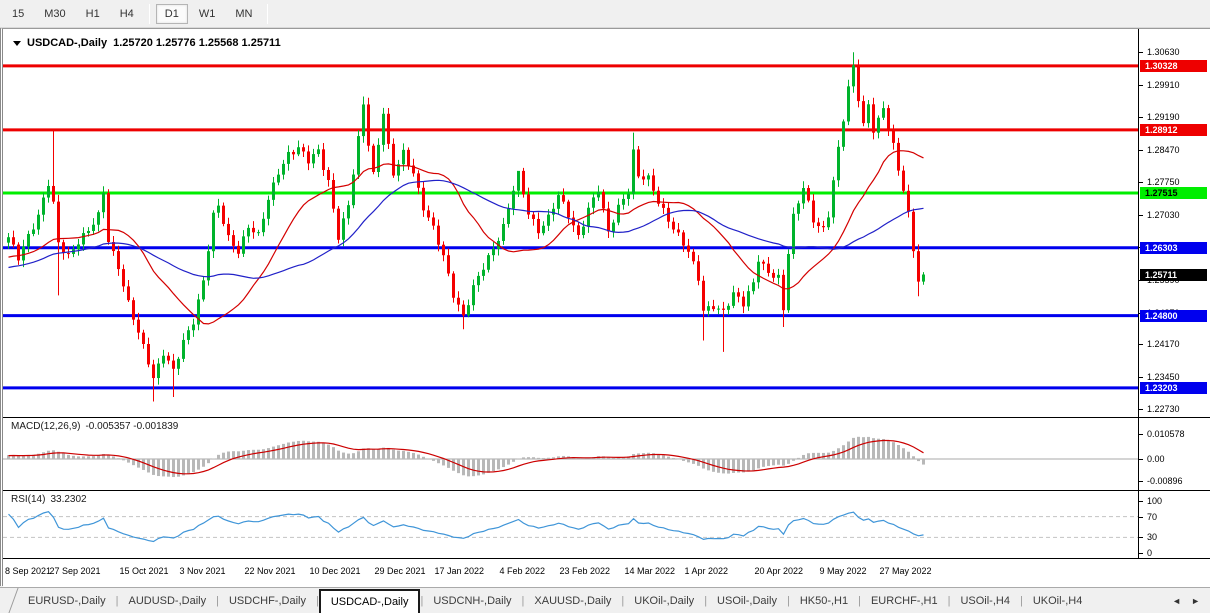  Describe the element at coordinates (585, 571) in the screenshot. I see `date-axis-label: 23 Feb 2022` at that location.